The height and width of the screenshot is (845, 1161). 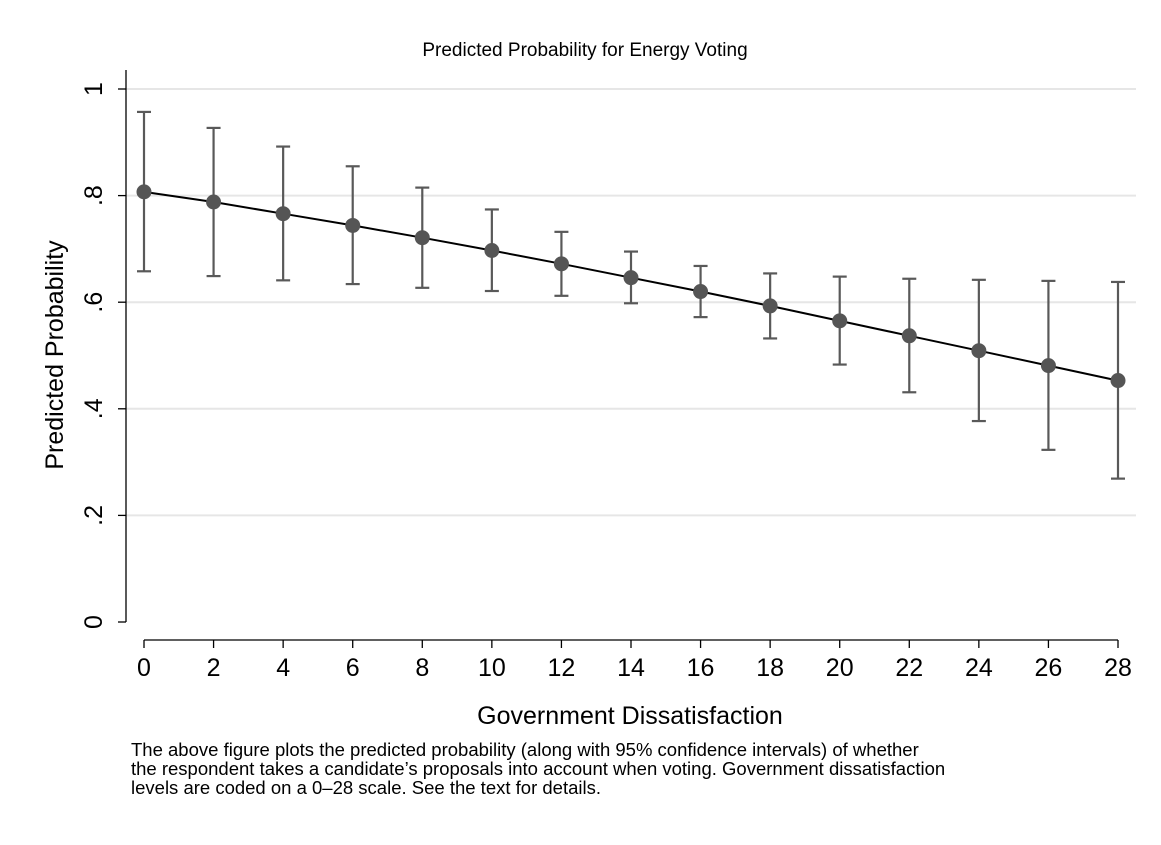 I want to click on y-tick-label: 0, so click(x=94, y=622).